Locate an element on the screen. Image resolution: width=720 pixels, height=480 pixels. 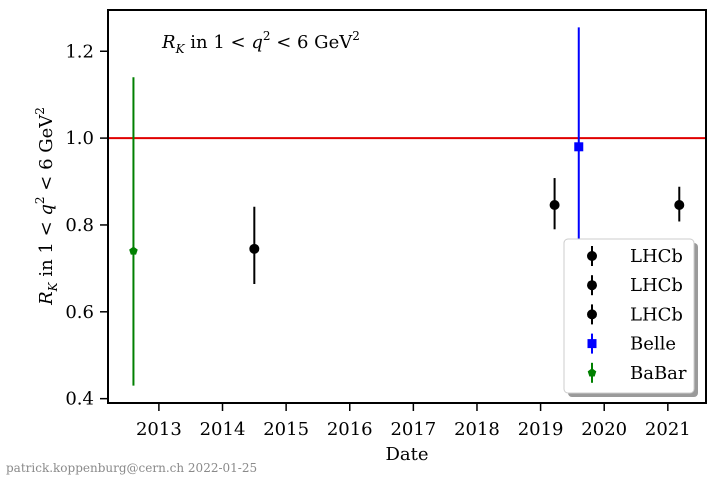
x-tick-label: 2013 is located at coordinates (159, 429).